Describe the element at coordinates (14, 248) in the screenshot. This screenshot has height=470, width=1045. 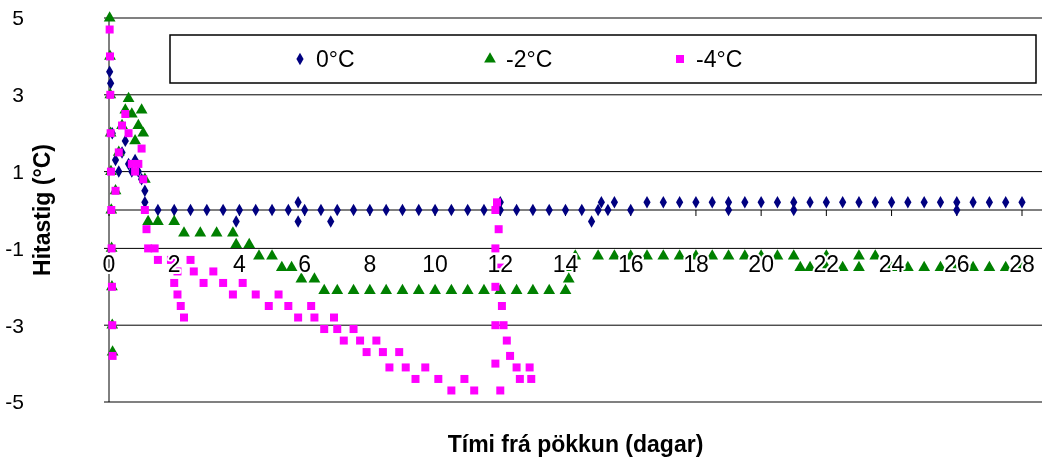
I see `y-tick-label: -1` at that location.